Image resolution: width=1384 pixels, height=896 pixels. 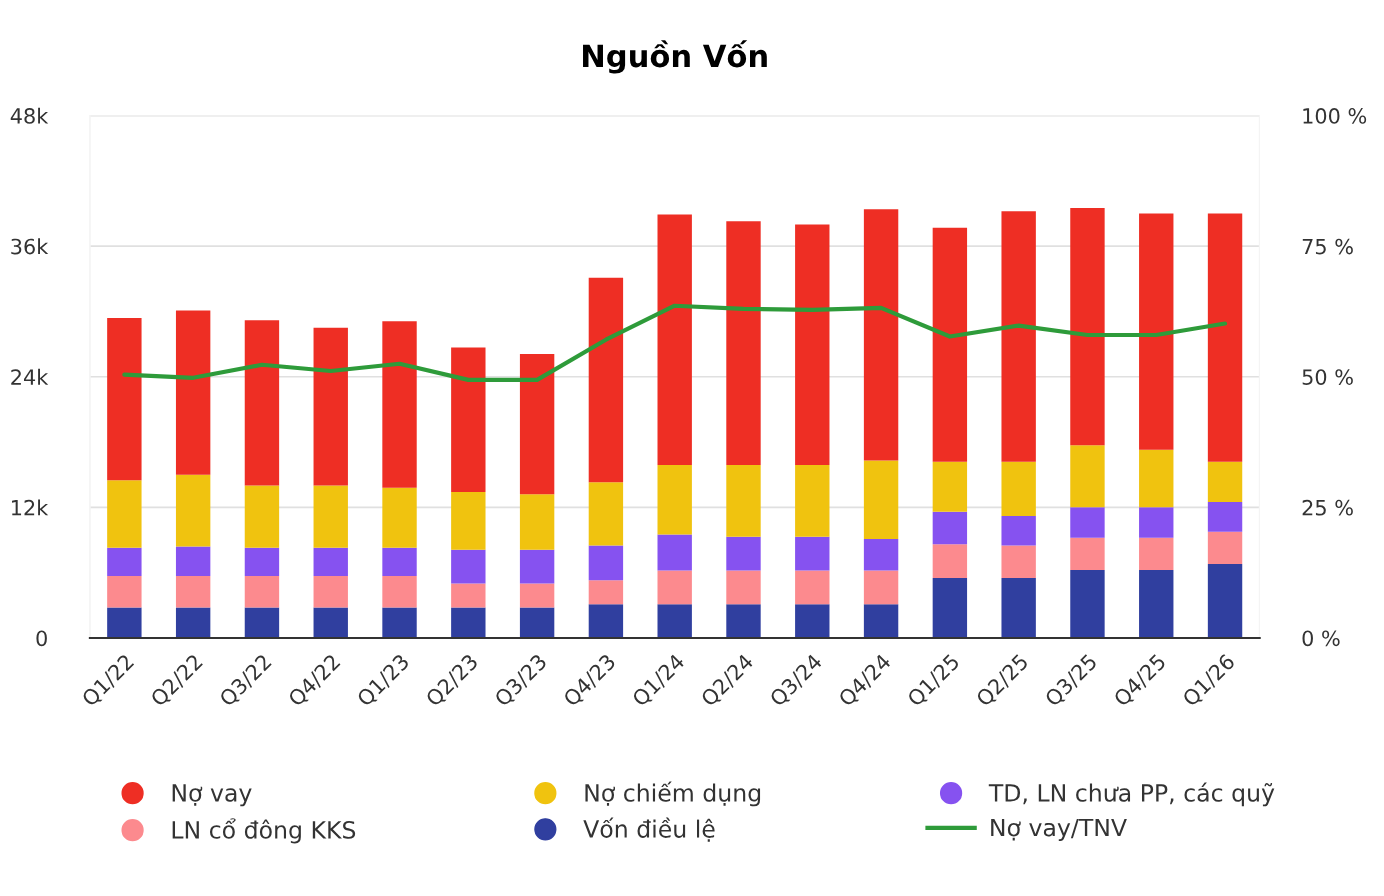 I want to click on legend-label: Nợ chiếm dụng, so click(x=673, y=794).